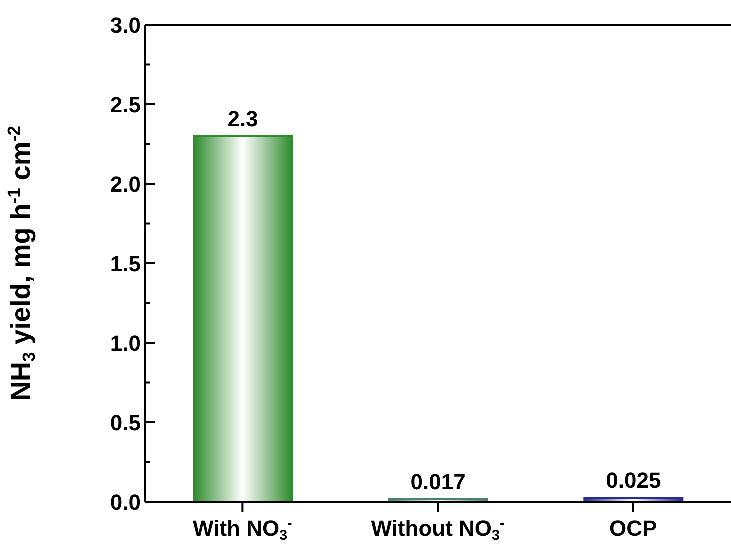  I want to click on y-tick-label: 2.5, so click(125, 105).